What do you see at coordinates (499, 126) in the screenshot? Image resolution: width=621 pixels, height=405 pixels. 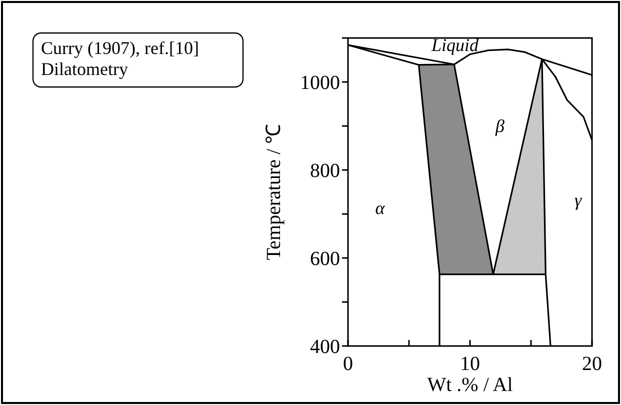 I see `annotation: β` at bounding box center [499, 126].